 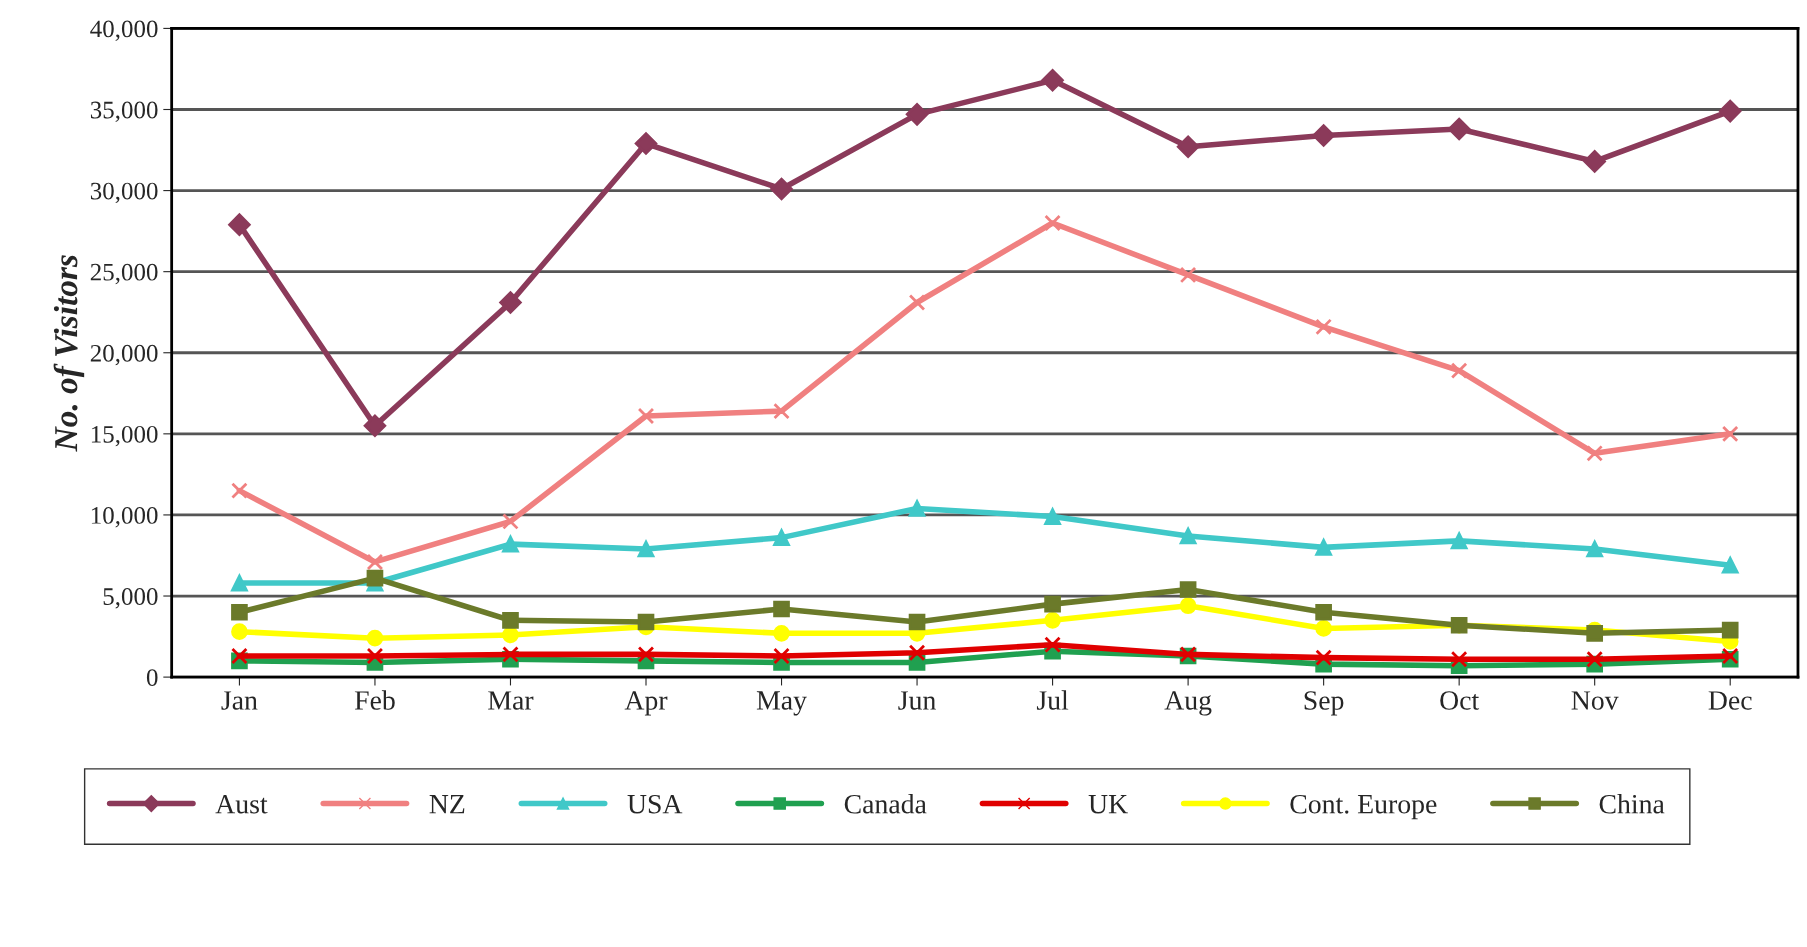 What do you see at coordinates (124, 274) in the screenshot?
I see `y-tick-label: 25,000` at bounding box center [124, 274].